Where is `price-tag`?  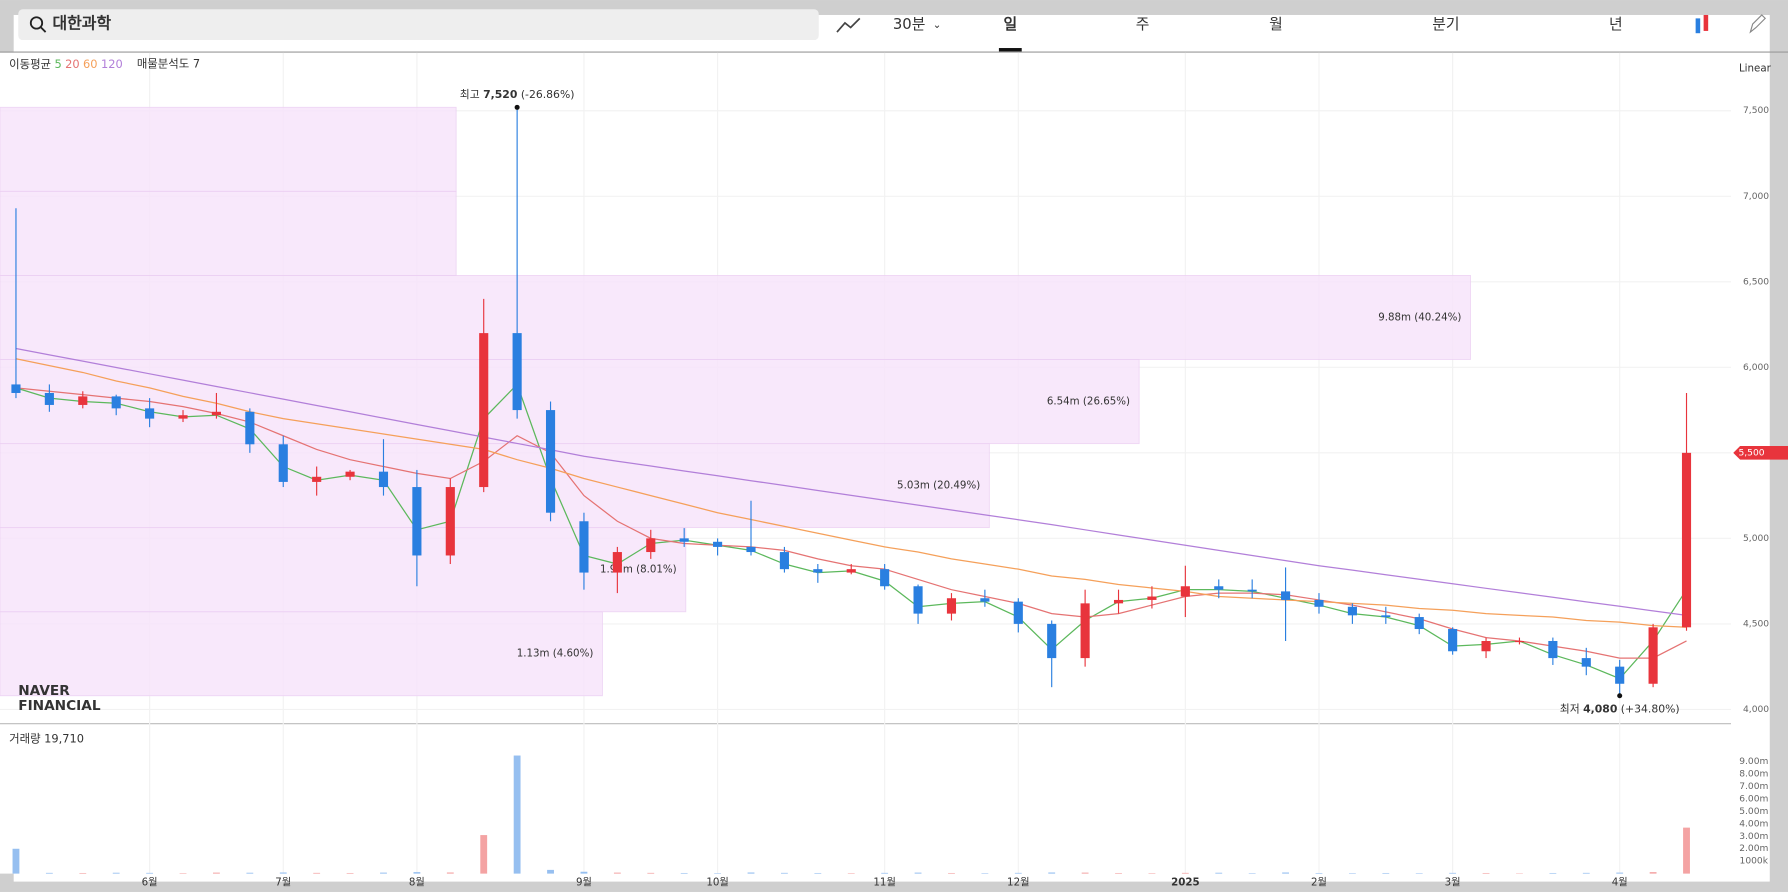
price-tag is located at coordinates (1760, 453).